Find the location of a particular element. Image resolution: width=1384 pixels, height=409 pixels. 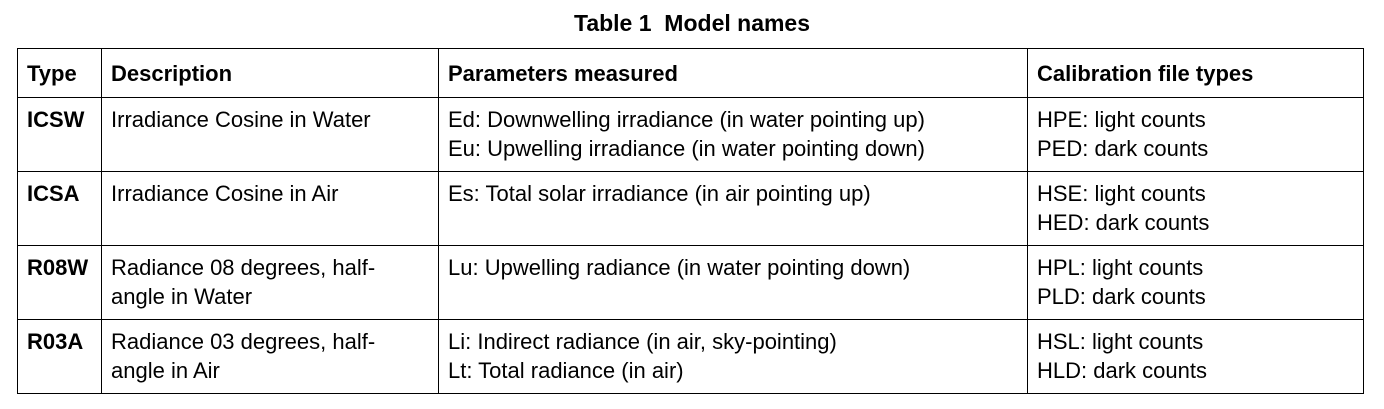

description-text: Radiance 03 degrees, half- is located at coordinates (243, 341).